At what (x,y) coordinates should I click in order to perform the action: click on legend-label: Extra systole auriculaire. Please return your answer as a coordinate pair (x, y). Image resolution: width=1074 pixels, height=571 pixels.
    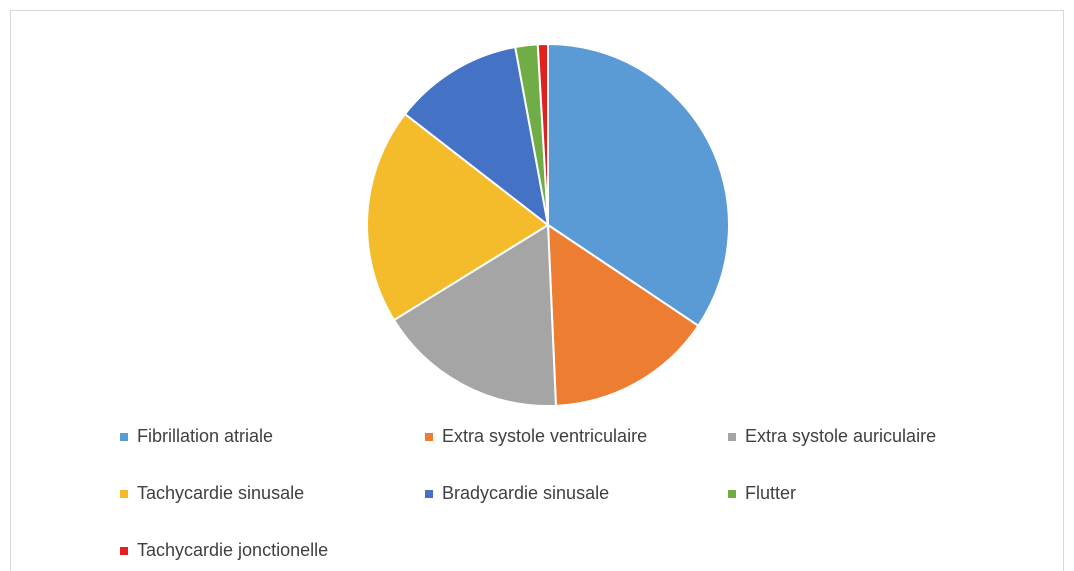
    Looking at the image, I should click on (840, 436).